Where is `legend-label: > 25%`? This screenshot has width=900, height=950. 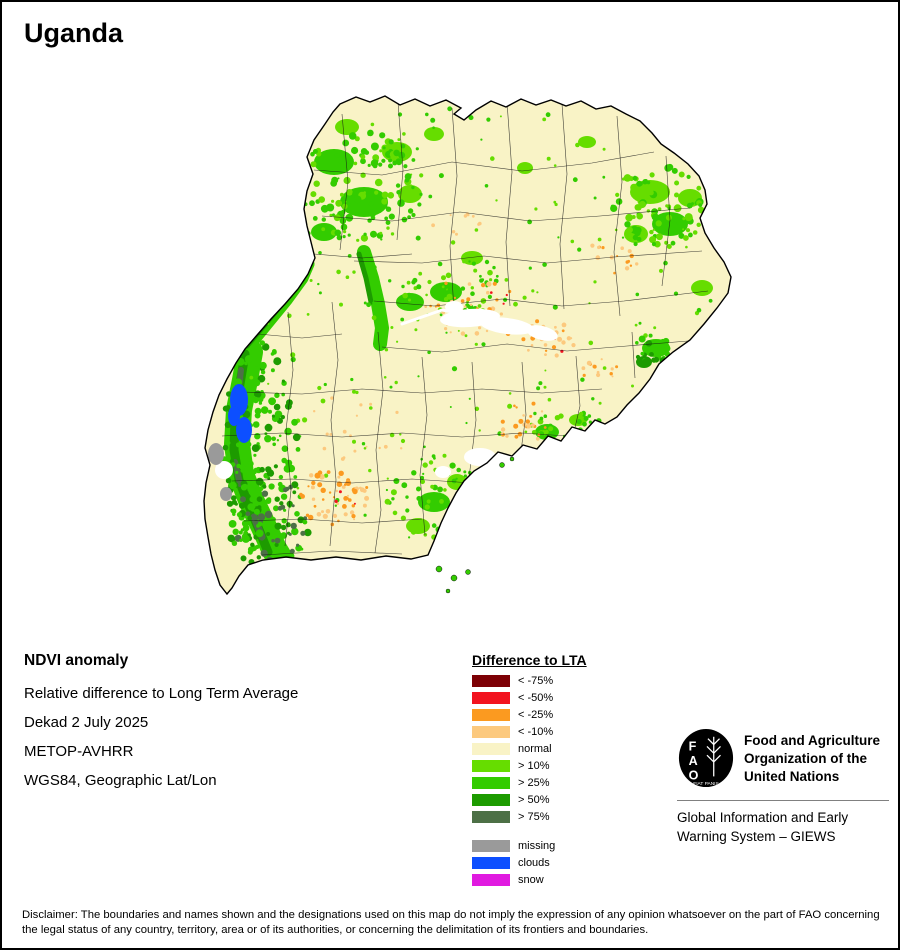 legend-label: > 25% is located at coordinates (534, 783).